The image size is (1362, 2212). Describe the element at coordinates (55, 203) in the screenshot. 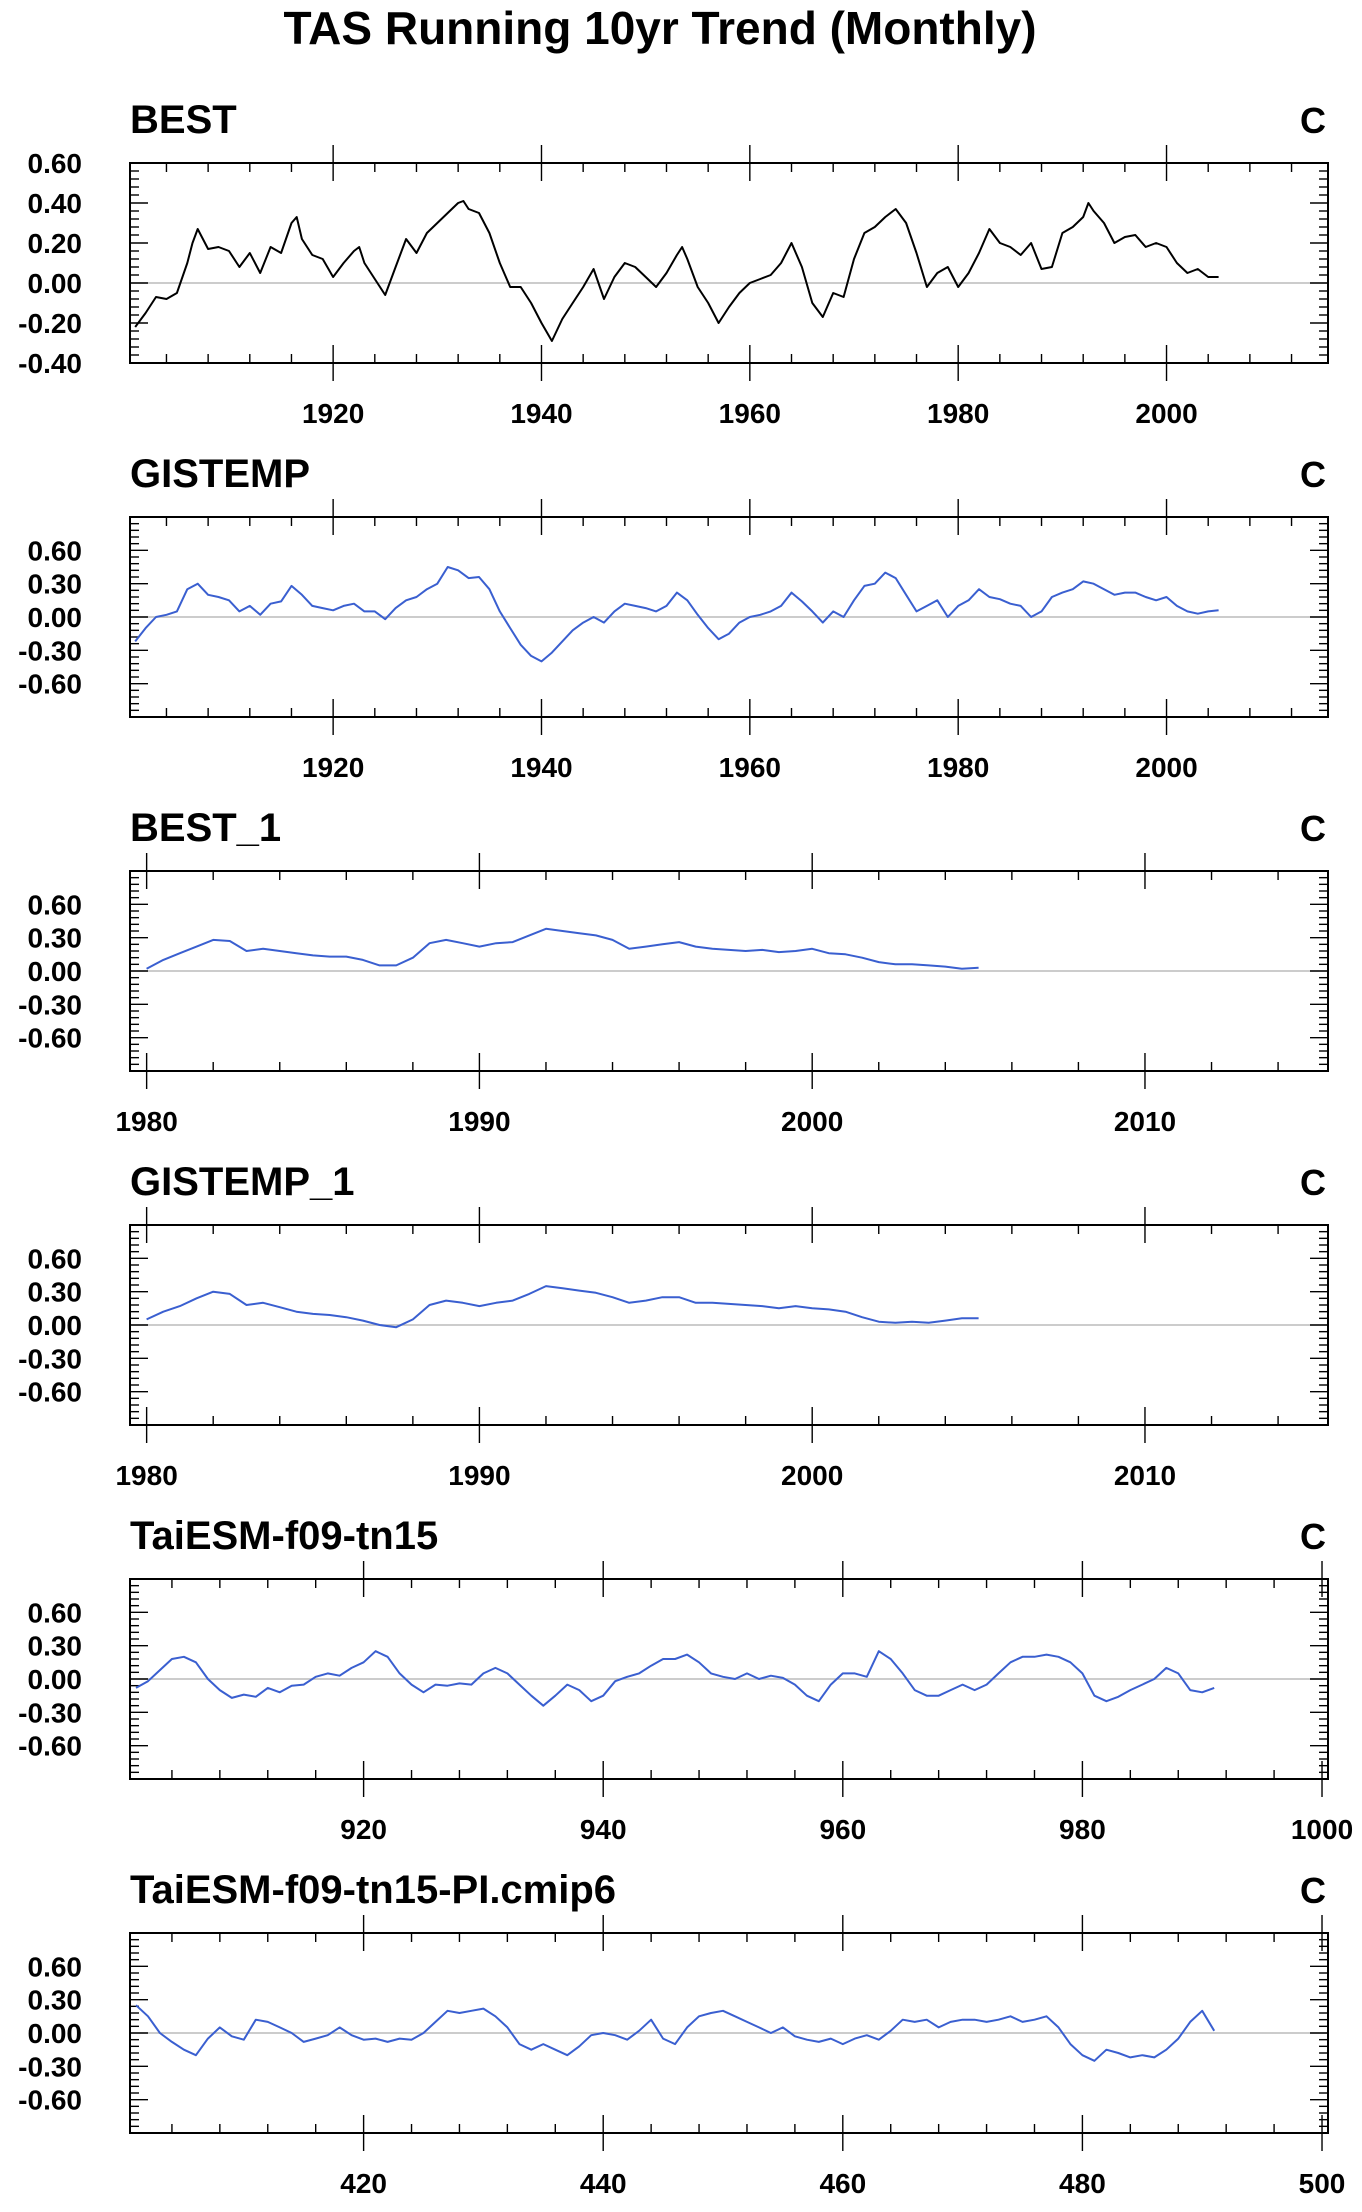

I see `y-tick-label: 0.40` at that location.